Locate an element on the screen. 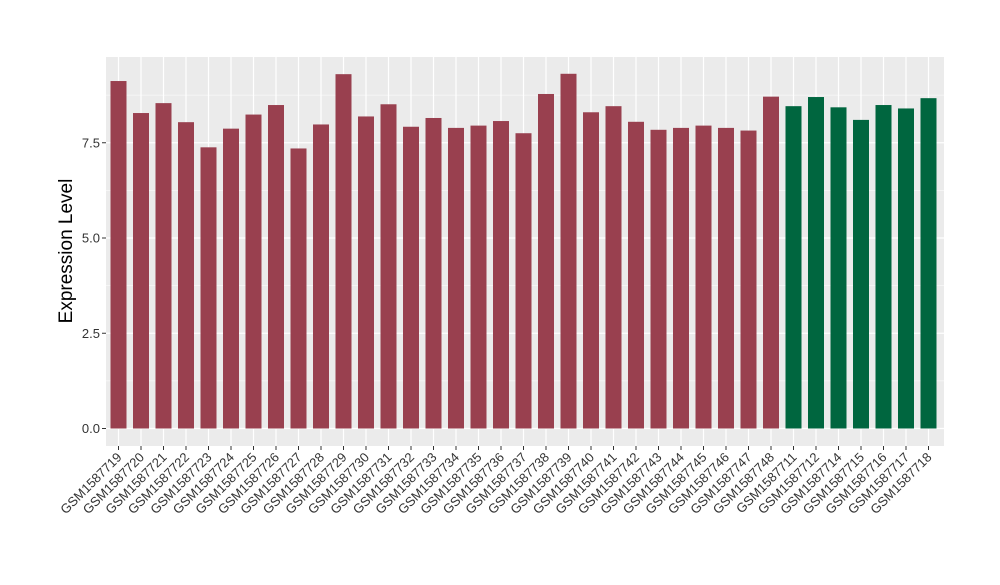  bar-GSM1587728 is located at coordinates (321, 276).